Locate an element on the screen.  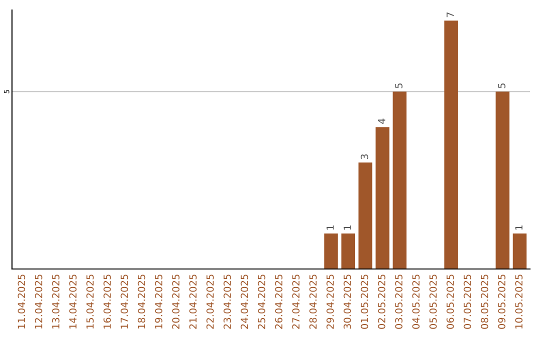
x-tick-label: 27.04.2025 is located at coordinates (296, 301).